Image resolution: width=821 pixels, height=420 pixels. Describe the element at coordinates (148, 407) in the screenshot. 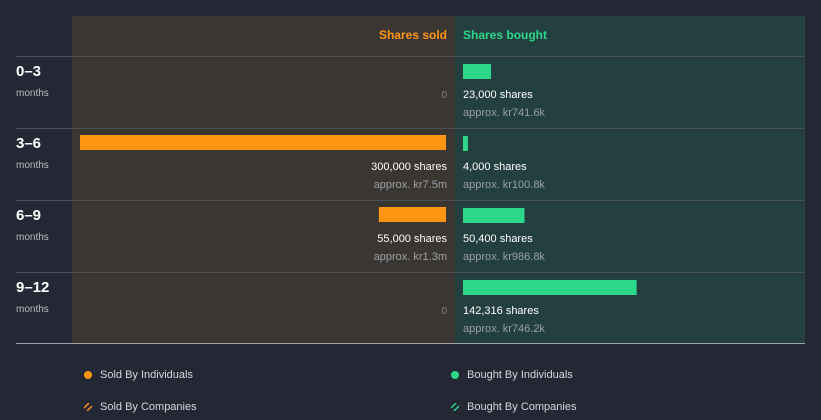

I see `legend-label: Sold By Companies` at that location.